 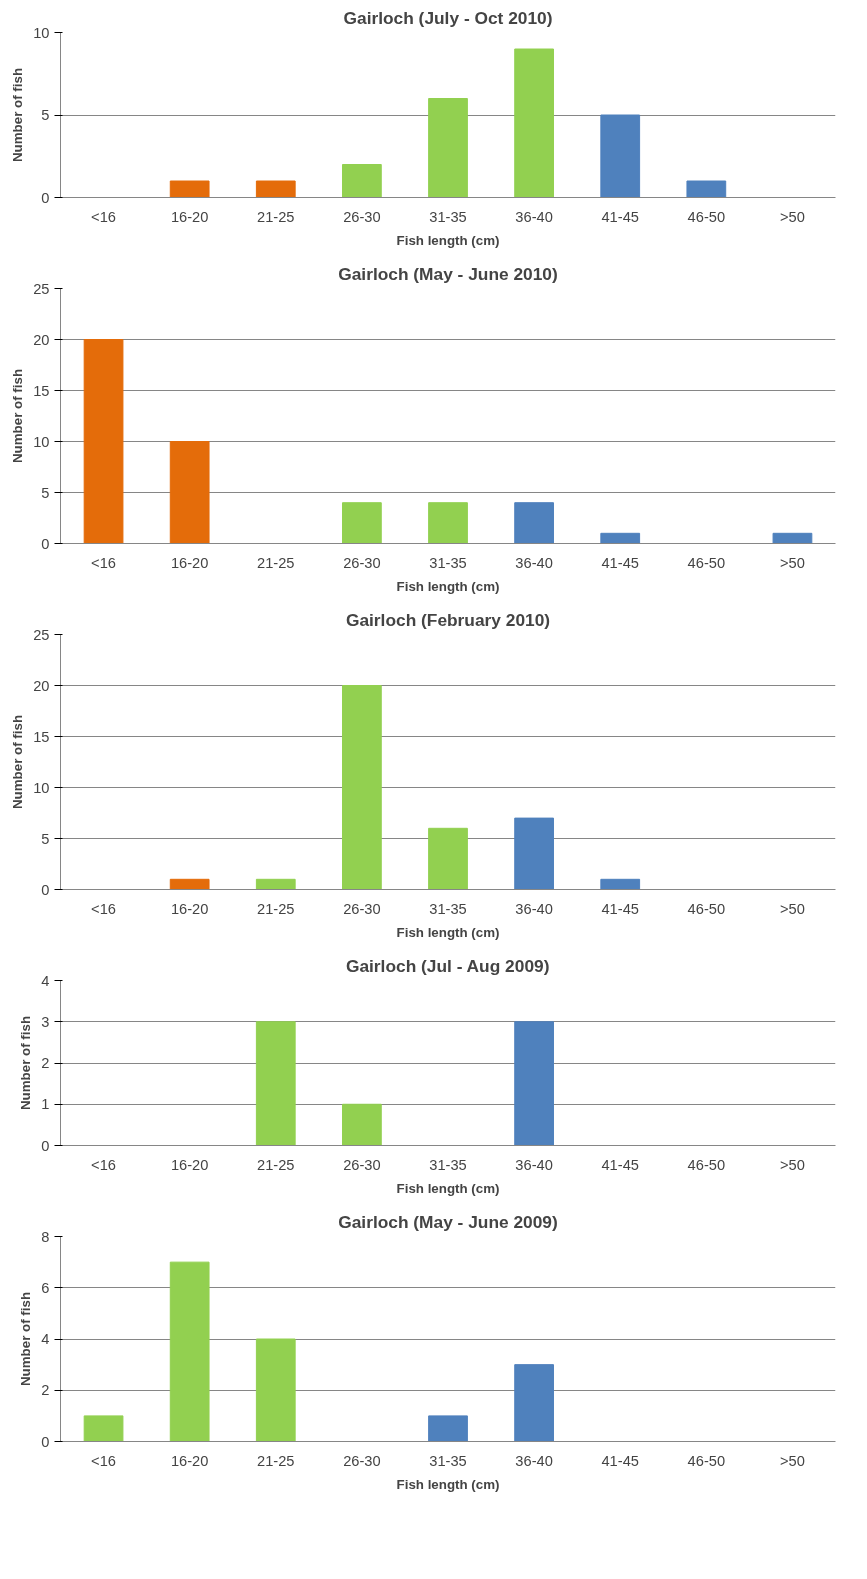 What do you see at coordinates (45, 1287) in the screenshot?
I see `y-tick-label: 6` at bounding box center [45, 1287].